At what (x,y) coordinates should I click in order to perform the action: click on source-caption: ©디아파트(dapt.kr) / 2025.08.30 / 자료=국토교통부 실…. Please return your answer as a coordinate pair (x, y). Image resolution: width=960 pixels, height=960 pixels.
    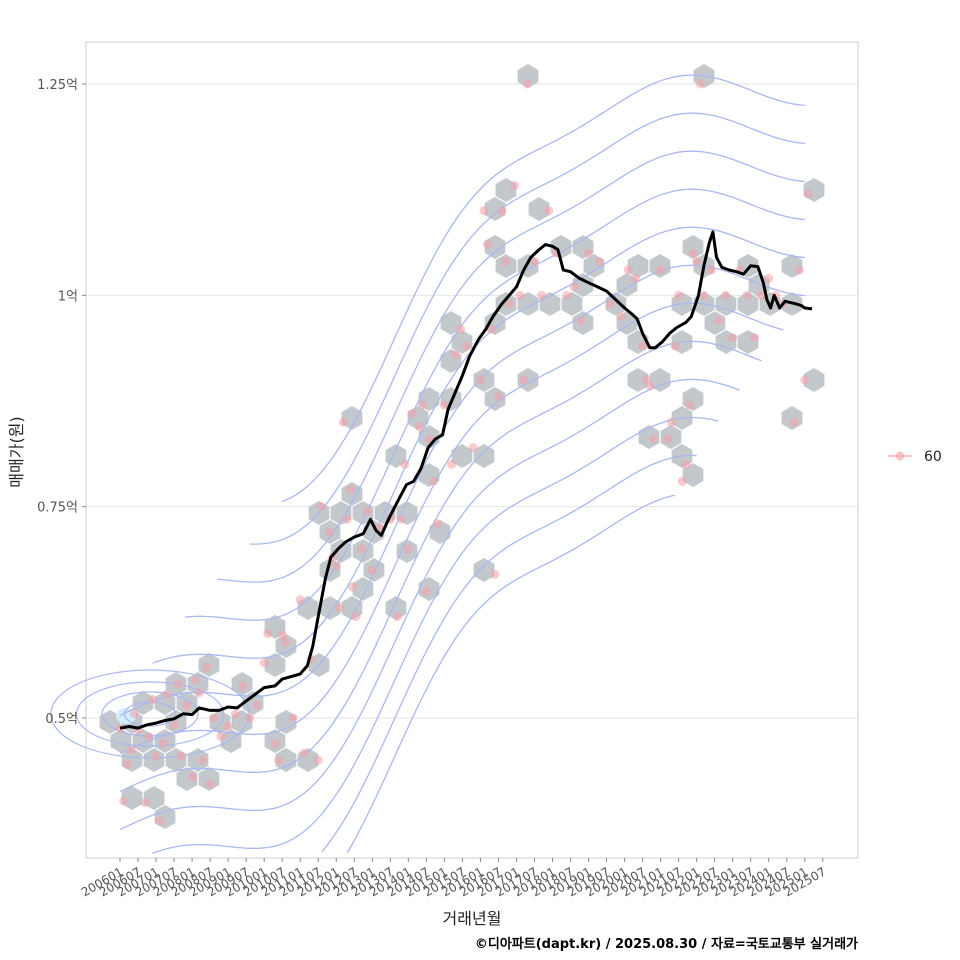
    Looking at the image, I should click on (666, 944).